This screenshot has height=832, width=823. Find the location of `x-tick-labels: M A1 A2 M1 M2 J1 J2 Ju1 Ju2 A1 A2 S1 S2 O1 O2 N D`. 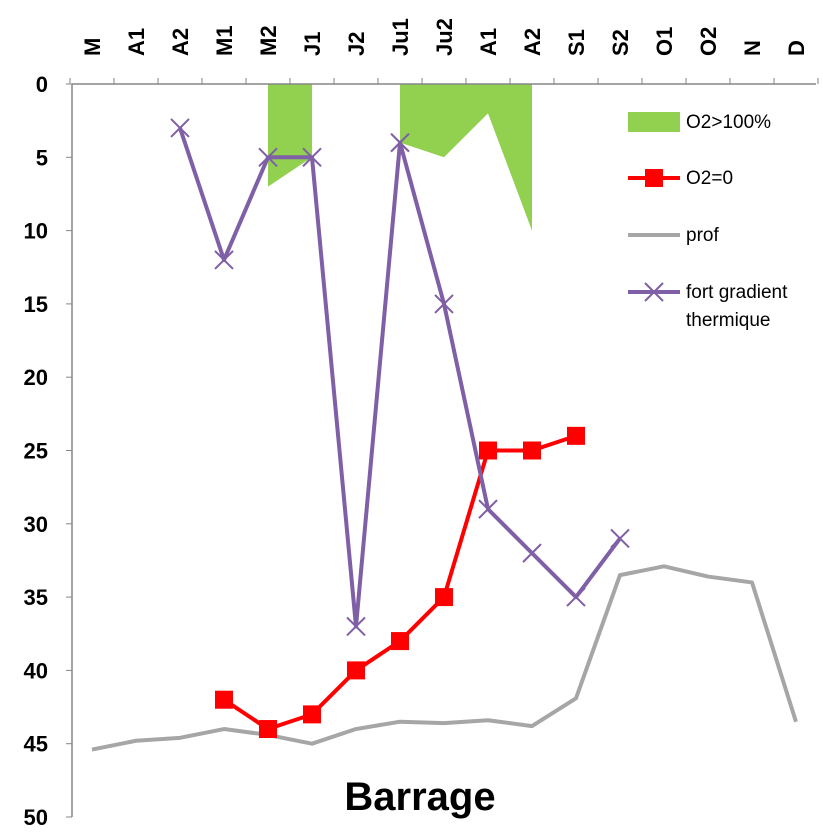

x-tick-labels: M A1 A2 M1 M2 J1 J2 Ju1 Ju2 A1 A2 S1 S2 O1 O2 N D is located at coordinates (444, 37).